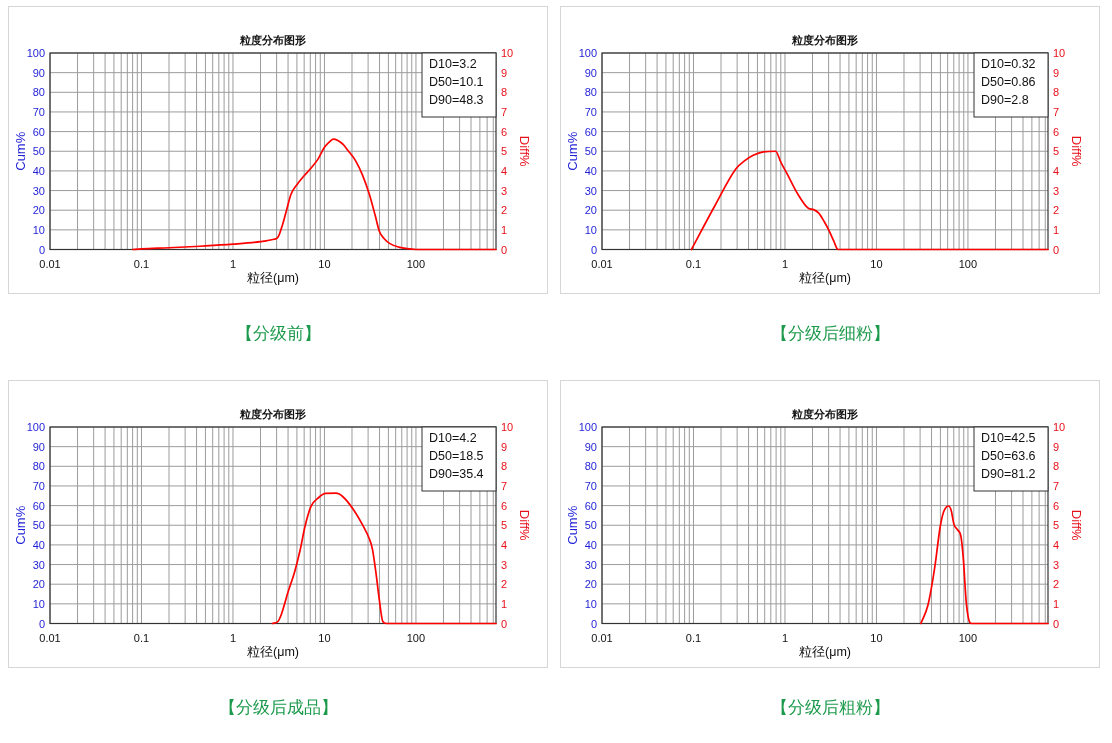  I want to click on text: 【分级前】, so click(278, 333).